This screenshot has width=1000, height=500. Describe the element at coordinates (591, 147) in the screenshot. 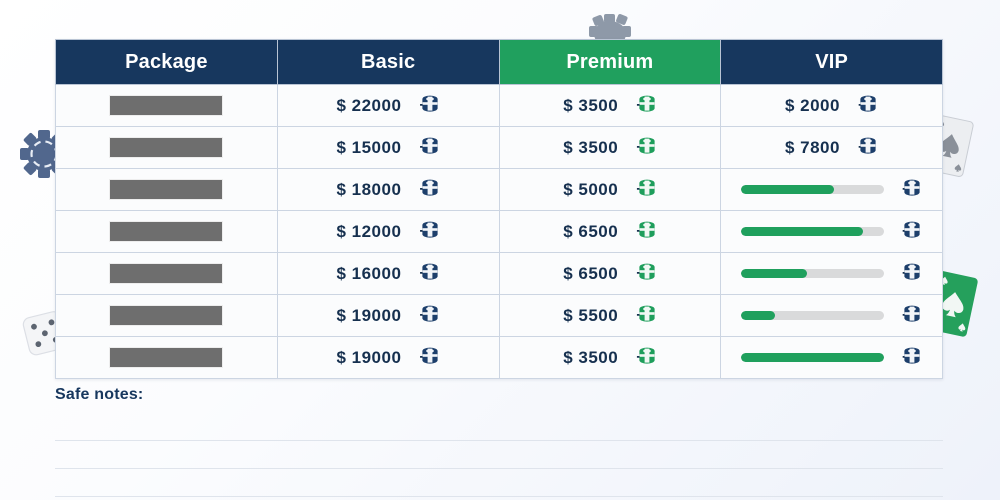

I see `premium-amount: $ 3500` at that location.